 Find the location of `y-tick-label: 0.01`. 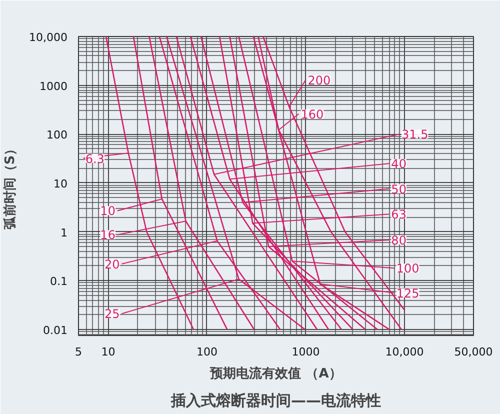

y-tick-label: 0.01 is located at coordinates (55, 330).